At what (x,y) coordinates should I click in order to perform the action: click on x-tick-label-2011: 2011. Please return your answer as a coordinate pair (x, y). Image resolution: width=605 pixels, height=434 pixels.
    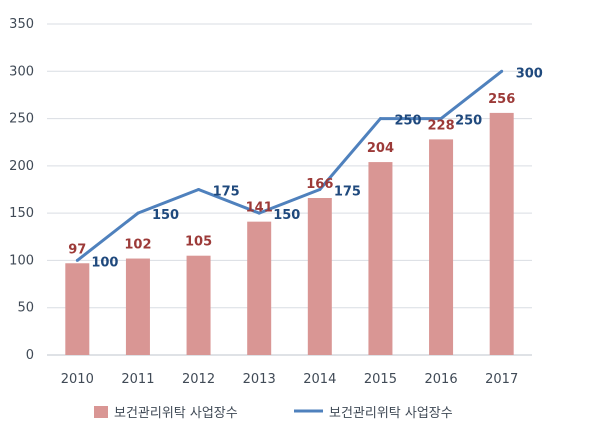
    Looking at the image, I should click on (137, 379).